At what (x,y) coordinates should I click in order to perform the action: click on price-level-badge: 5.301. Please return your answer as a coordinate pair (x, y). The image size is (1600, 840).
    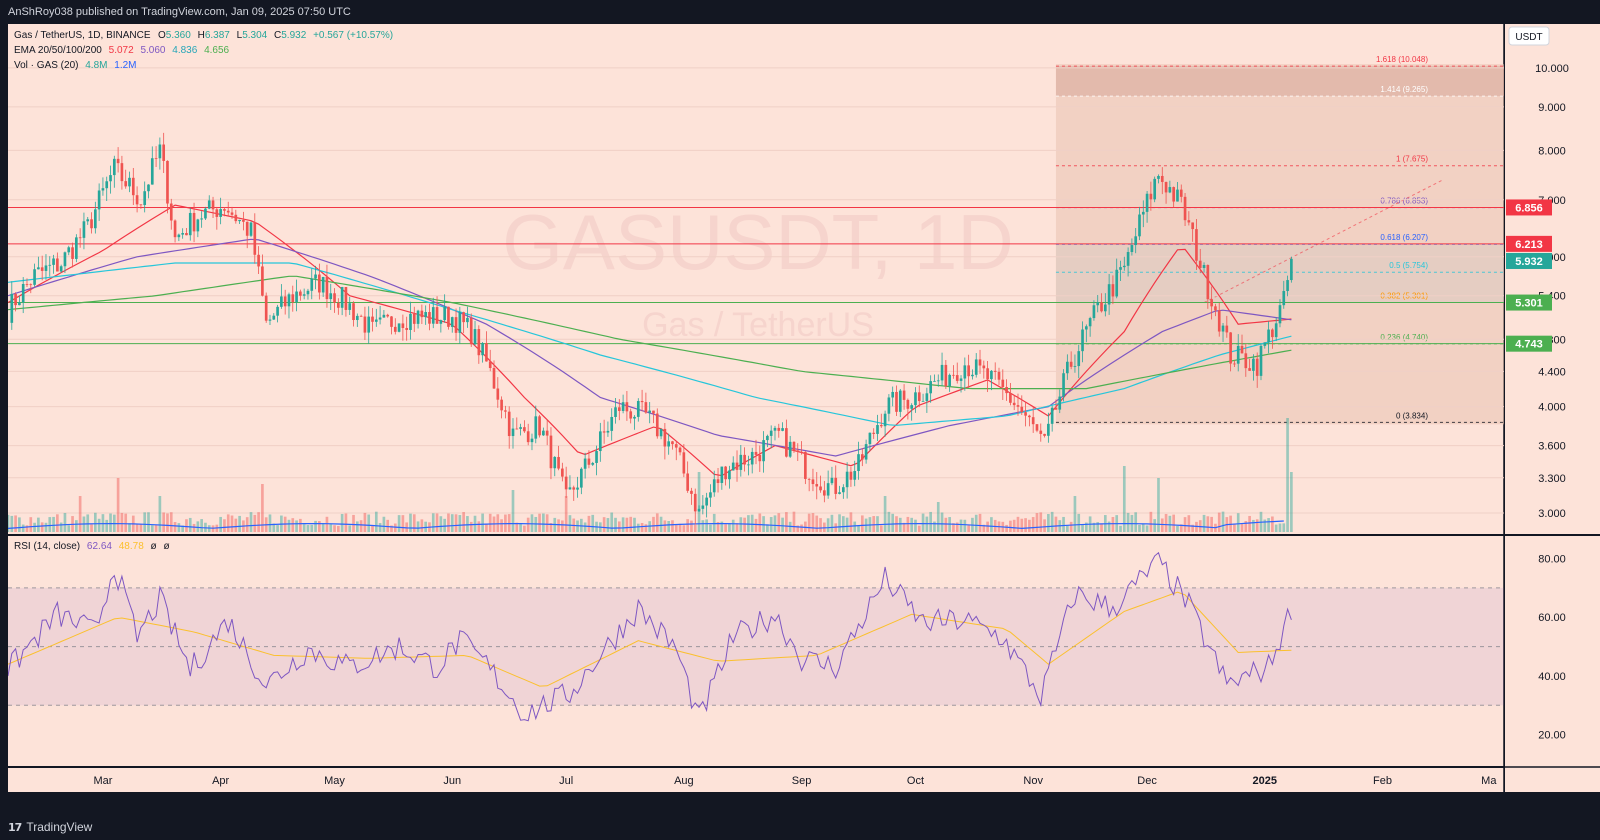
    Looking at the image, I should click on (1529, 302).